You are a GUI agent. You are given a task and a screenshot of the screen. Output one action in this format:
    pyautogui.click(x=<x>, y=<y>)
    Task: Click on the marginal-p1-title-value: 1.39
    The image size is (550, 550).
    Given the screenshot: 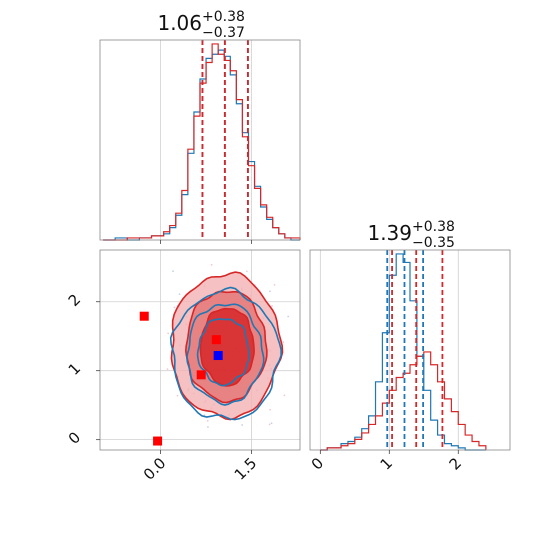 What is the action you would take?
    pyautogui.click(x=389, y=233)
    